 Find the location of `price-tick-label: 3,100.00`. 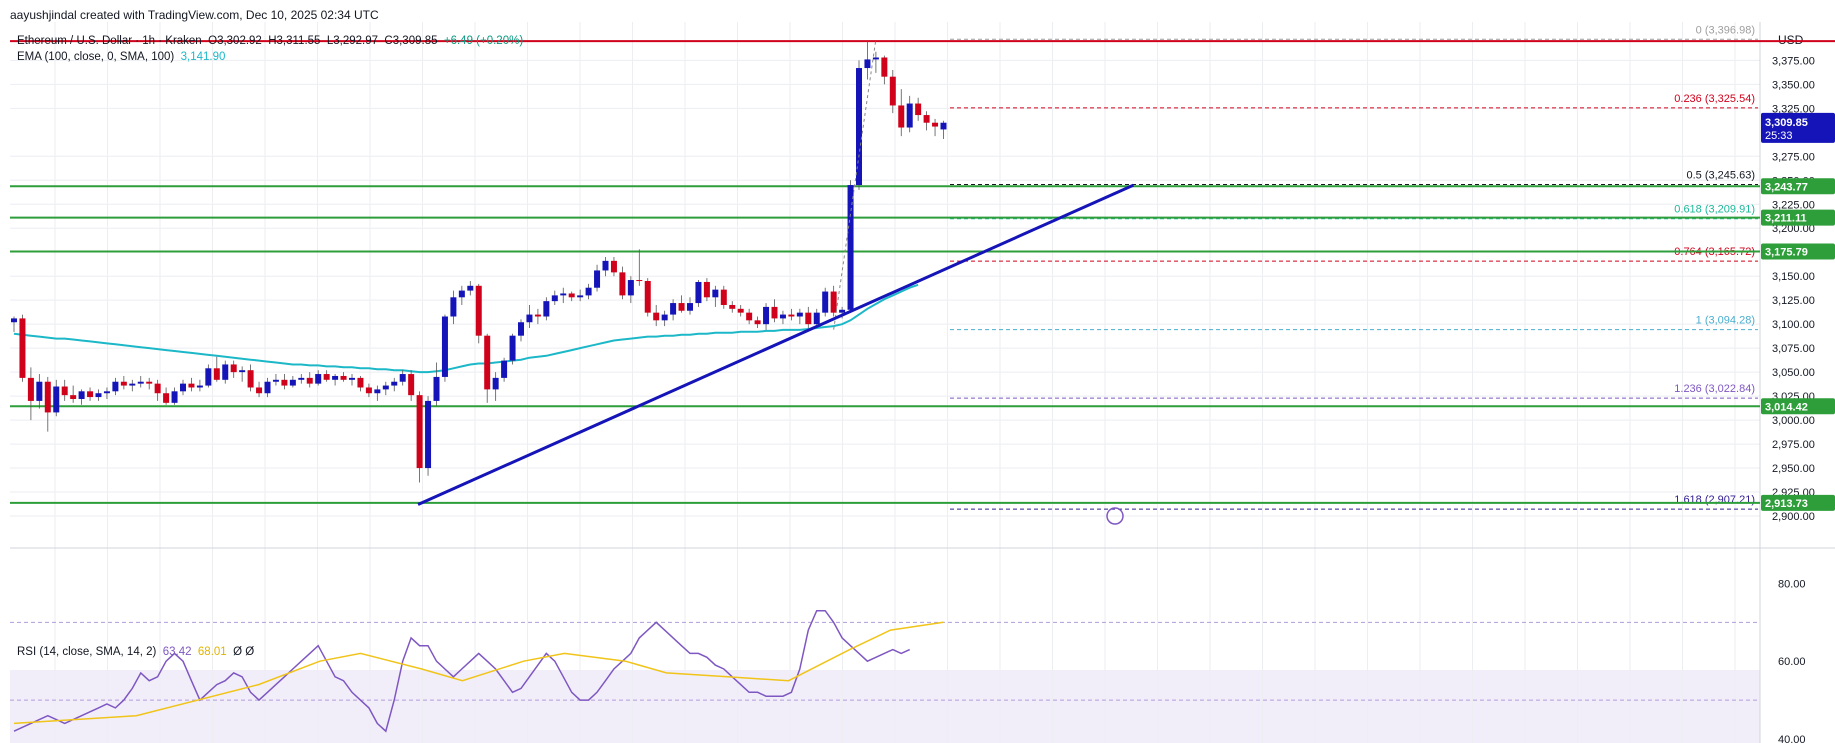

price-tick-label: 3,100.00 is located at coordinates (1793, 325).